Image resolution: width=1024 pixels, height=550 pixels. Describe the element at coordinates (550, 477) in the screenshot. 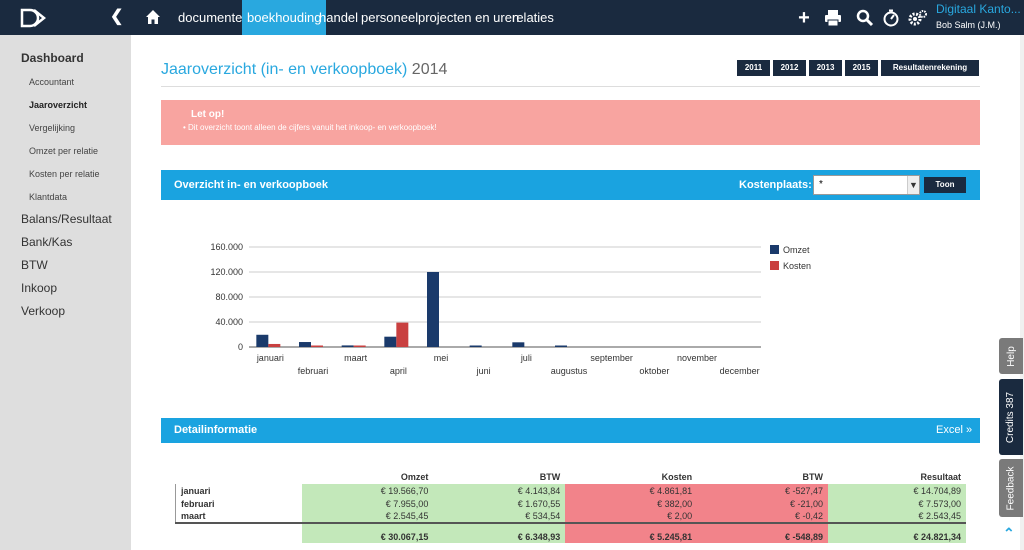

I see `header-btw-omzet: BTW` at that location.